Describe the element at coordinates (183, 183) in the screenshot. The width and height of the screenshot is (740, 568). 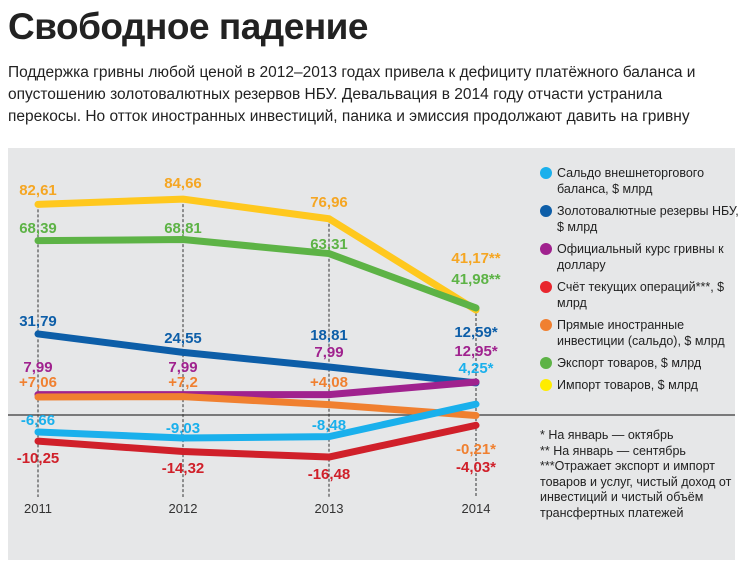
I see `data-label: 84,66` at that location.